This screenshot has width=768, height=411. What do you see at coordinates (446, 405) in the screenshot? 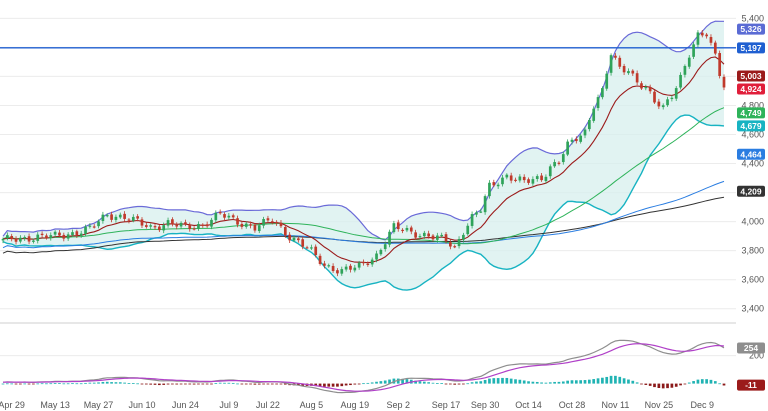
I see `x-tick-label: Sep 17` at bounding box center [446, 405].